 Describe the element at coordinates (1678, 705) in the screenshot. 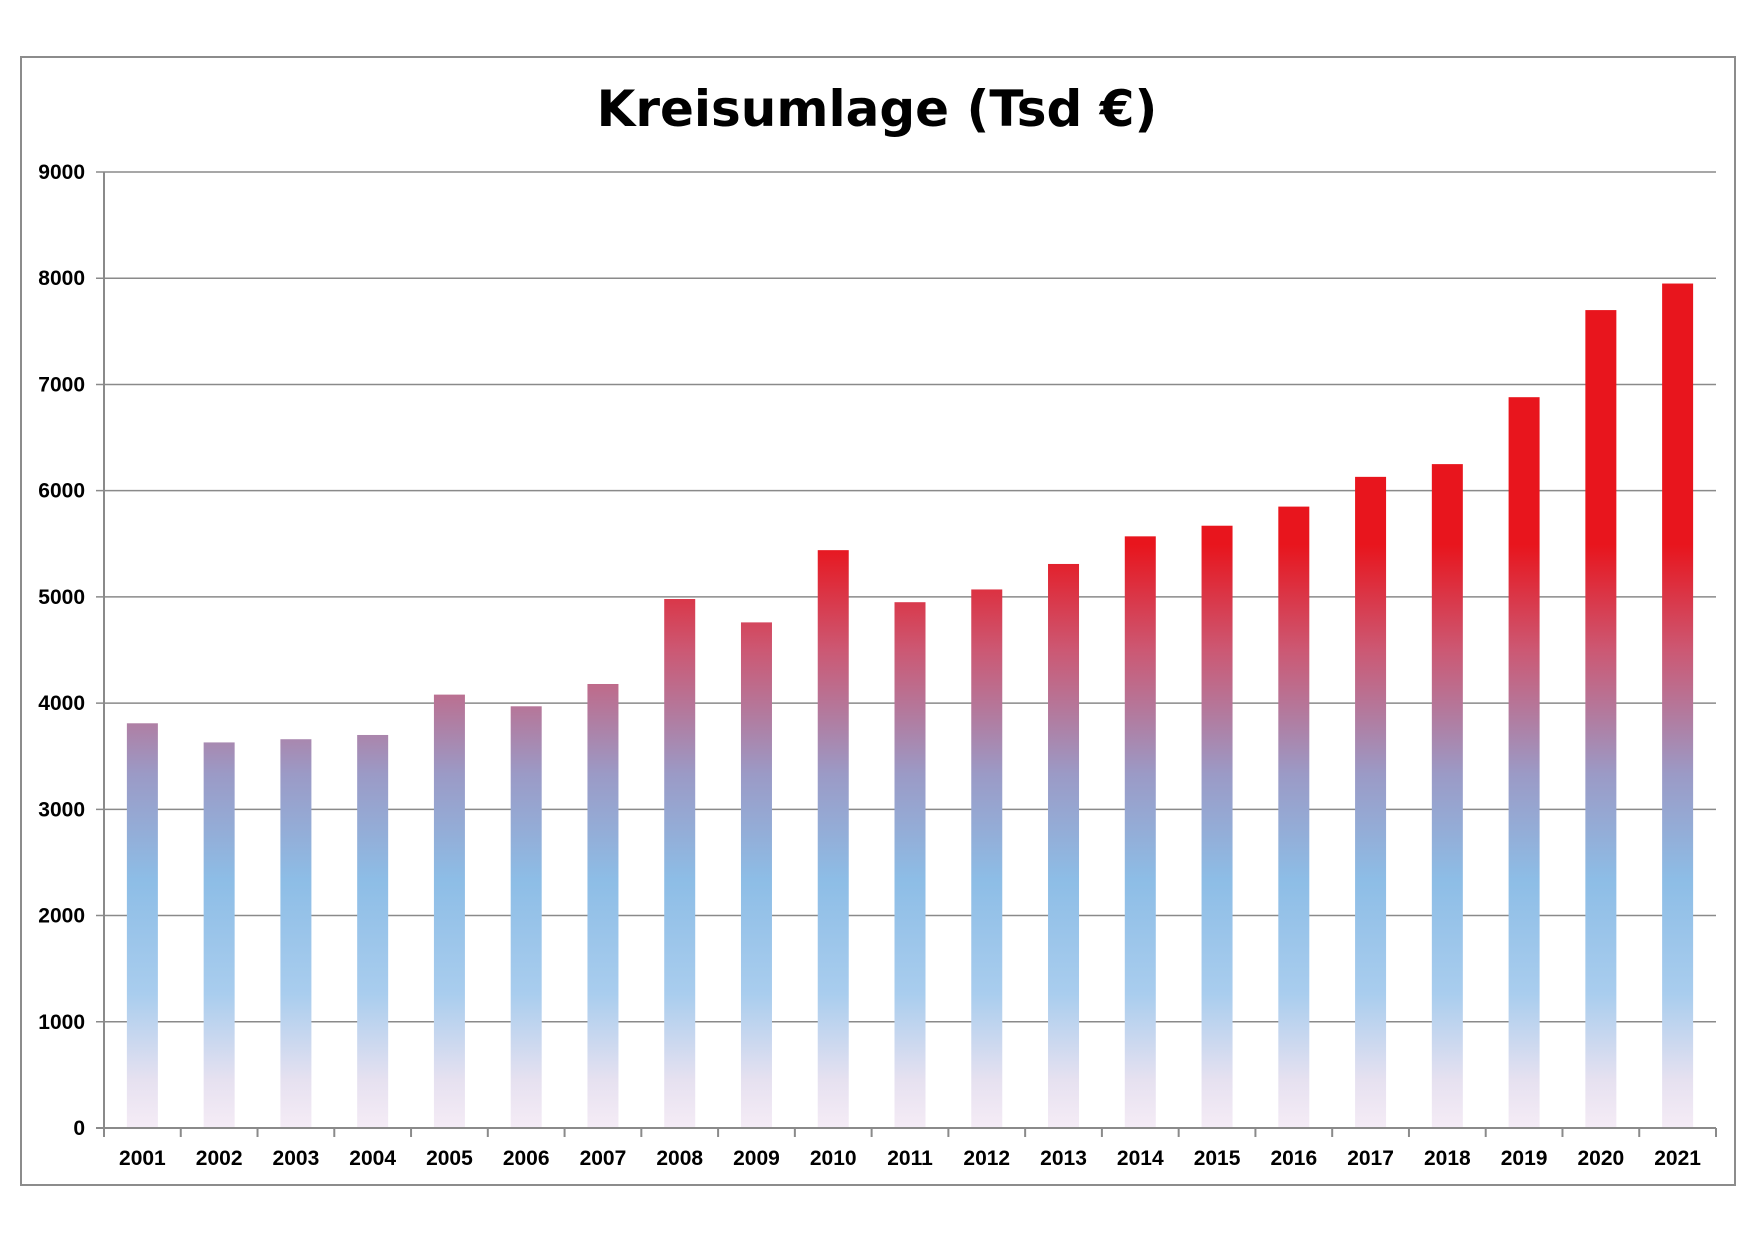

I see `bar-2021` at that location.